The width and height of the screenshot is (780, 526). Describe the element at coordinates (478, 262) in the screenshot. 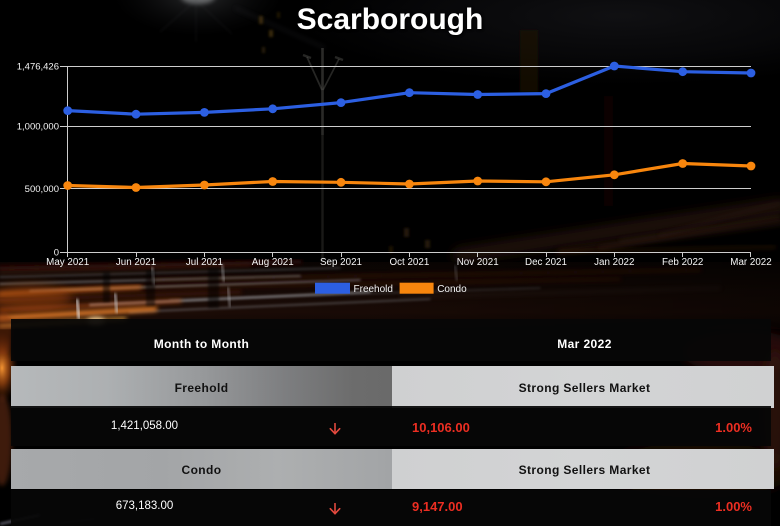

I see `svg-text: Nov 2021` at that location.